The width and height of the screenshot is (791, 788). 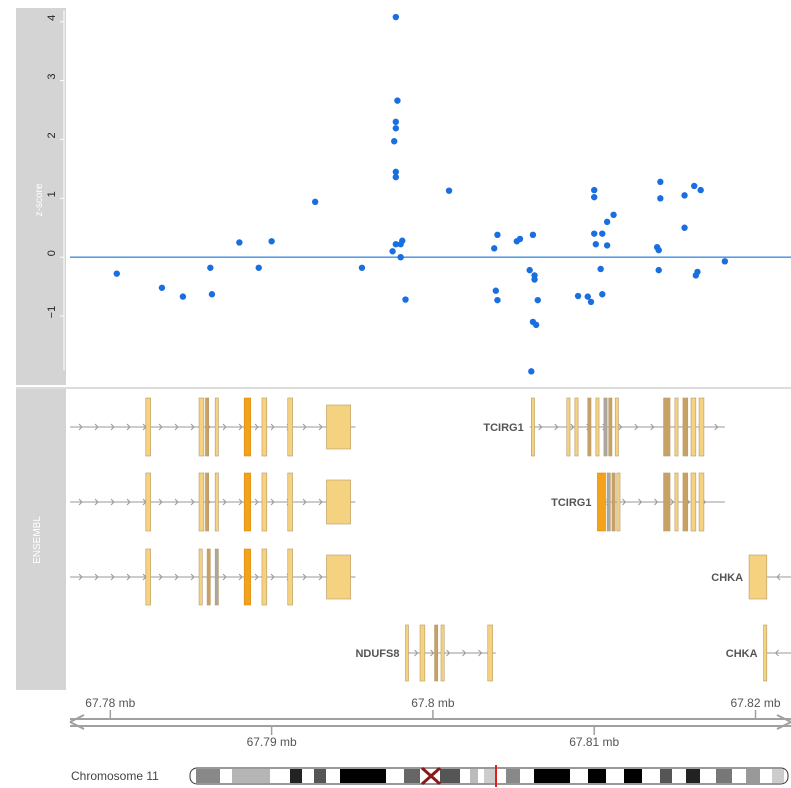 What do you see at coordinates (52, 253) in the screenshot?
I see `y-tick-label: 0` at bounding box center [52, 253].